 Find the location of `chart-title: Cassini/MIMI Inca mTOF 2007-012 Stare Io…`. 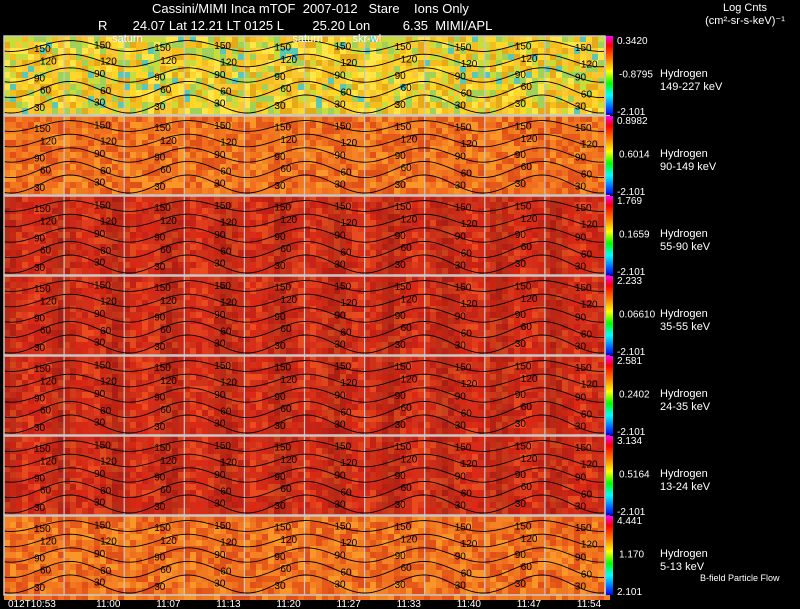

chart-title: Cassini/MIMI Inca mTOF 2007-012 Stare Io… is located at coordinates (310, 8).